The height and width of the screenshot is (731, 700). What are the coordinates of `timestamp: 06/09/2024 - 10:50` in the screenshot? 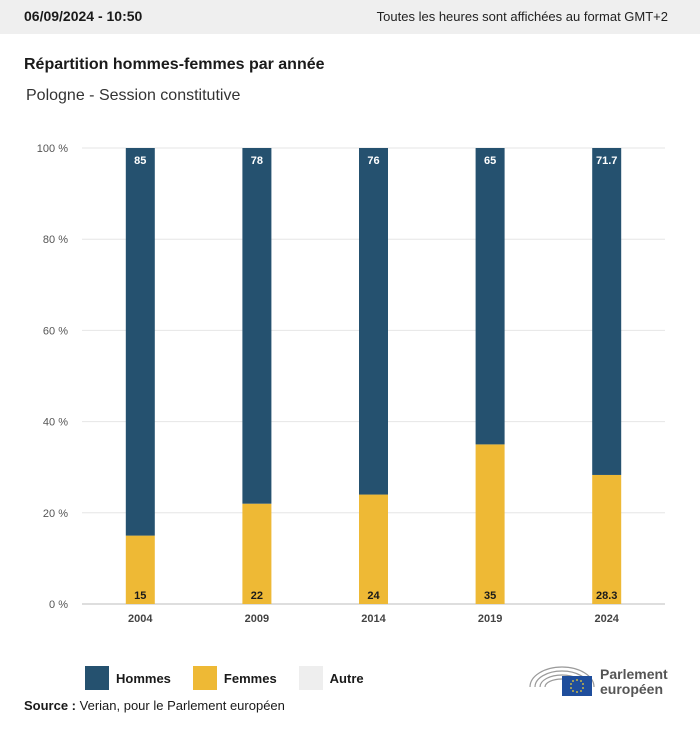 It's located at (83, 16).